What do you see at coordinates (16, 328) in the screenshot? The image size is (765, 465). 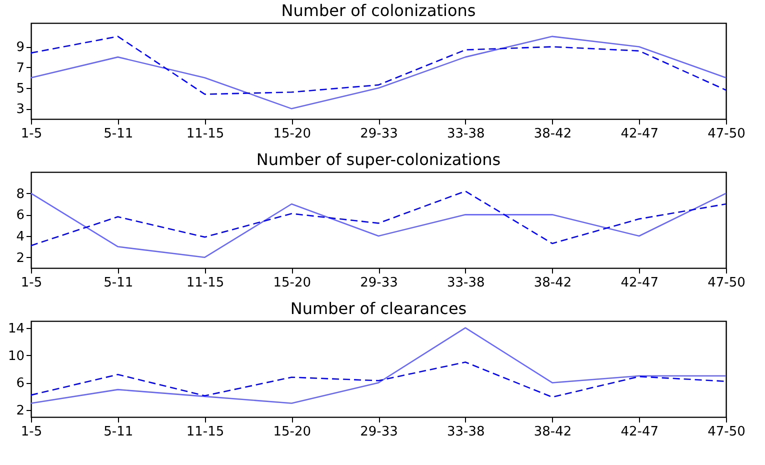 I see `y-tick-label: 14` at bounding box center [16, 328].